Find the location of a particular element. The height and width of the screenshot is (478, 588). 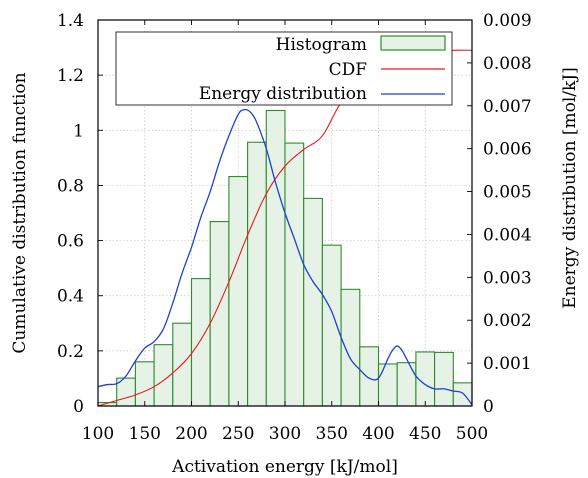

x-axis-label: Activation energy [kJ/mol] is located at coordinates (284, 467).